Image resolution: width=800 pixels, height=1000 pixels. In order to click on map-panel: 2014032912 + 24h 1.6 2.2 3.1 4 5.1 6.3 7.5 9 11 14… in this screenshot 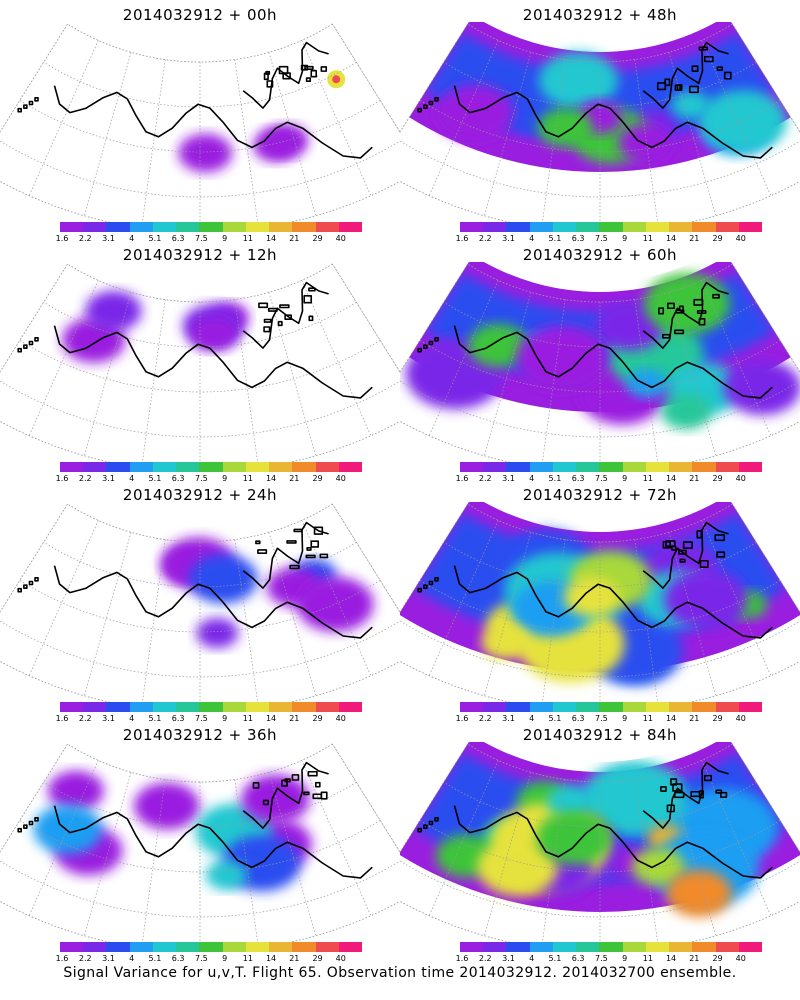, I will do `click(200, 601)`.